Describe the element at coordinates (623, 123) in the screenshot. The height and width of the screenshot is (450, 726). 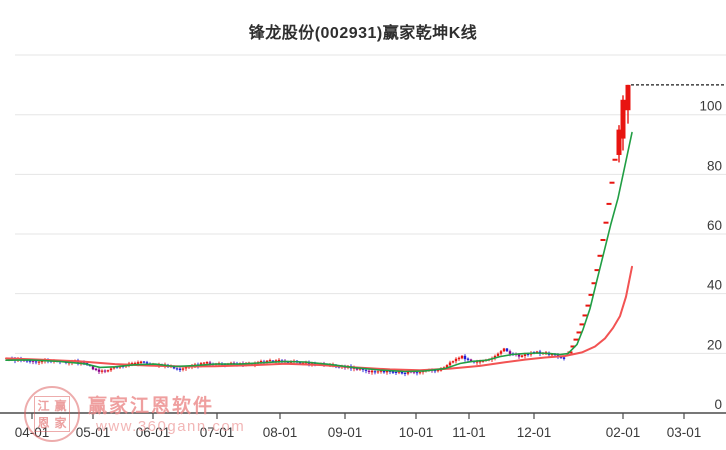
I see `final-candles` at that location.